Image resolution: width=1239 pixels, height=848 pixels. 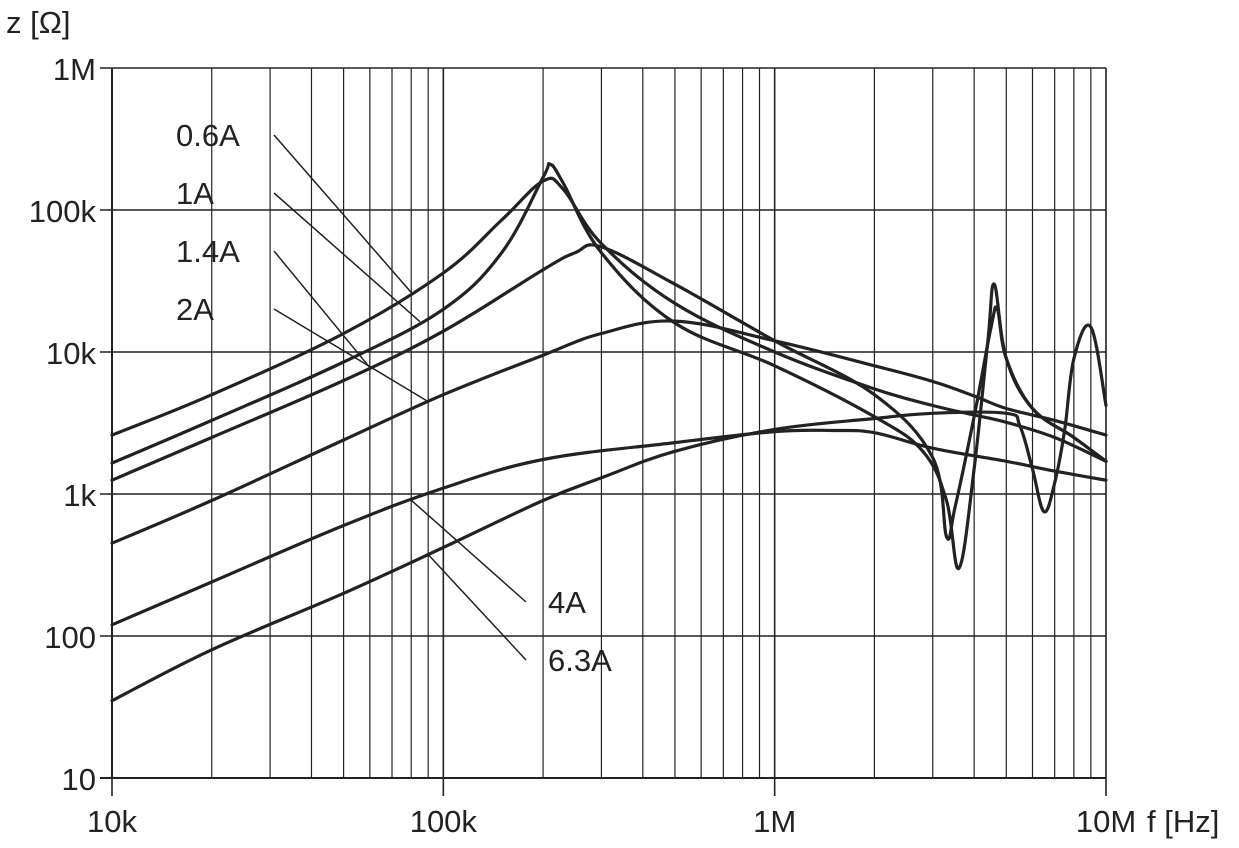 I want to click on series-label: 1A, so click(x=195, y=193).